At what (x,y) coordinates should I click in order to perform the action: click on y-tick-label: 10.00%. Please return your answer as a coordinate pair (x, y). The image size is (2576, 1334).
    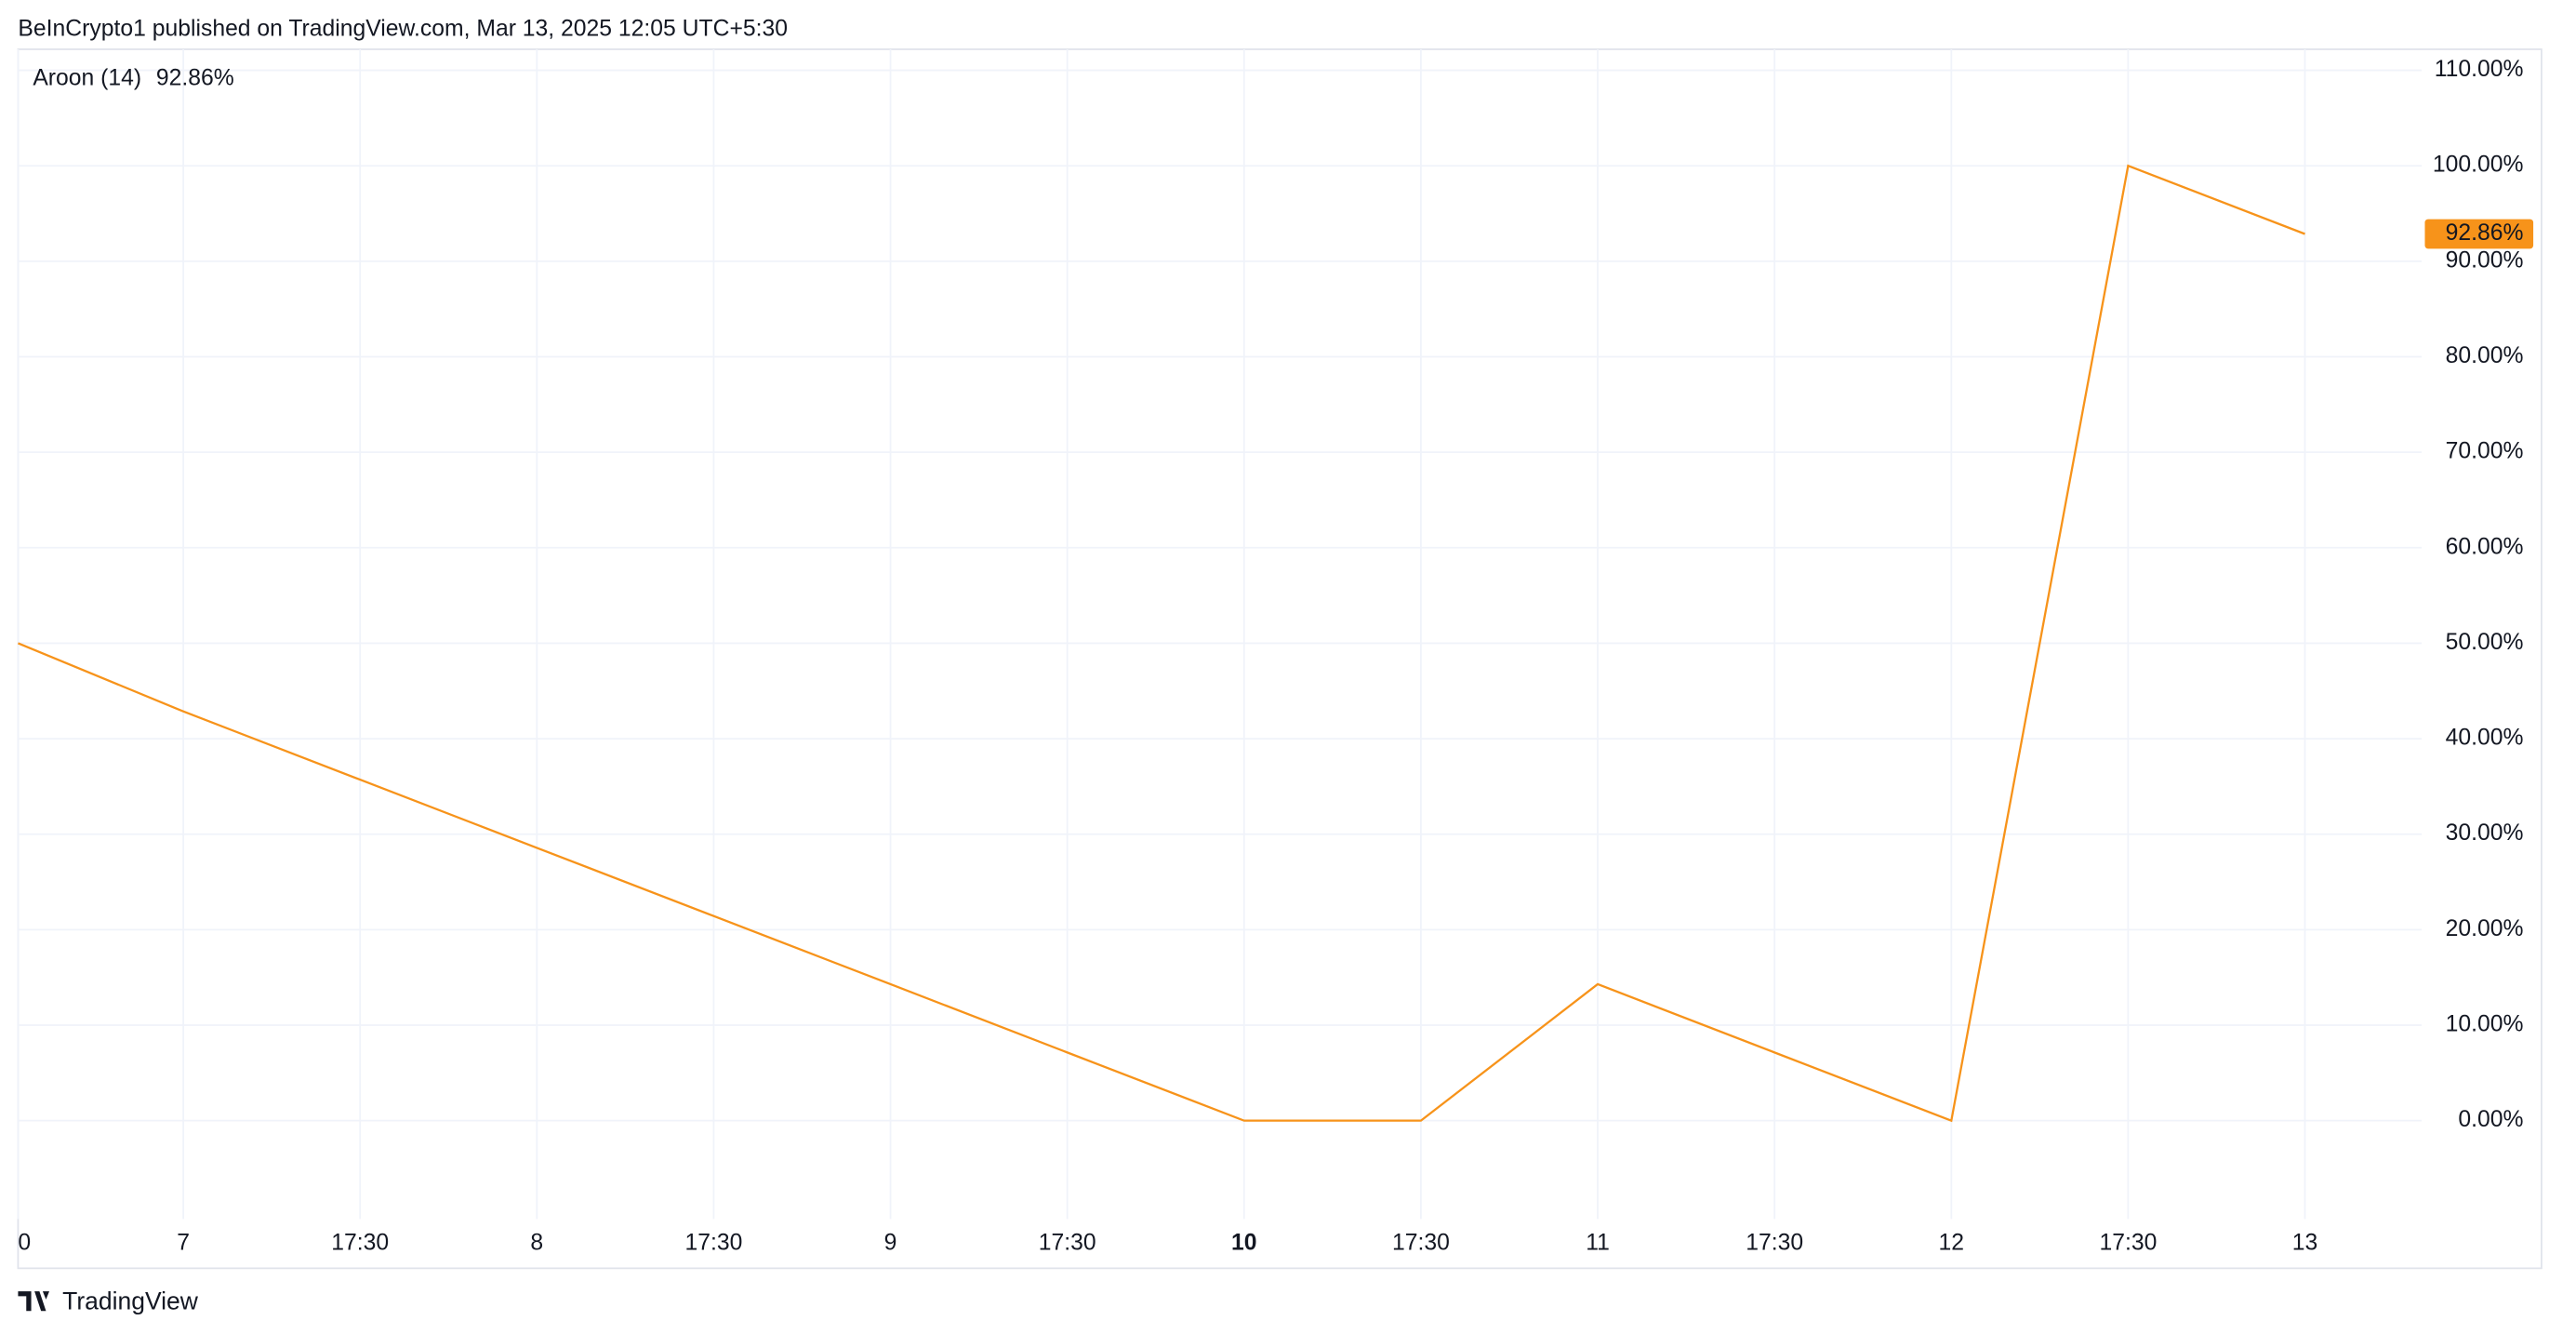
    Looking at the image, I should click on (2485, 1024).